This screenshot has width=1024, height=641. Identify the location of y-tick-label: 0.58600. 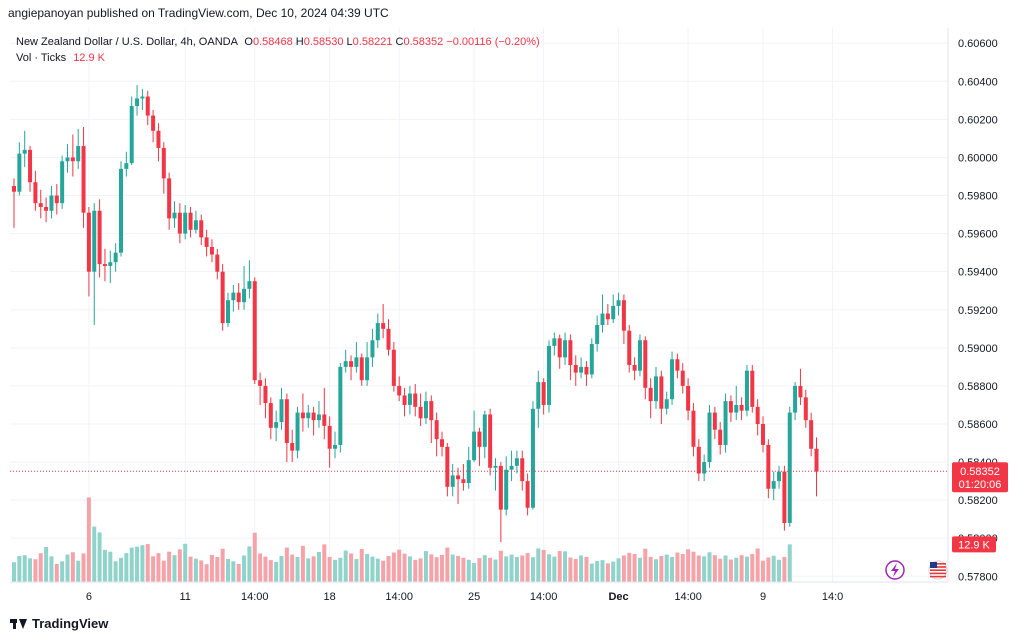
(978, 425).